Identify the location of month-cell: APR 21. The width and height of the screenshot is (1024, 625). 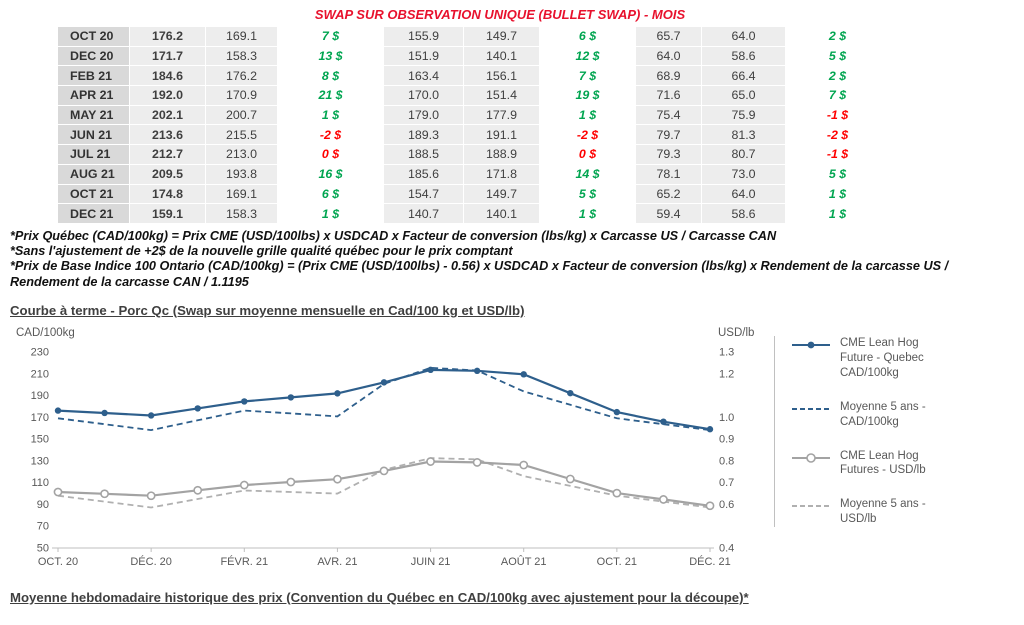
(94, 96).